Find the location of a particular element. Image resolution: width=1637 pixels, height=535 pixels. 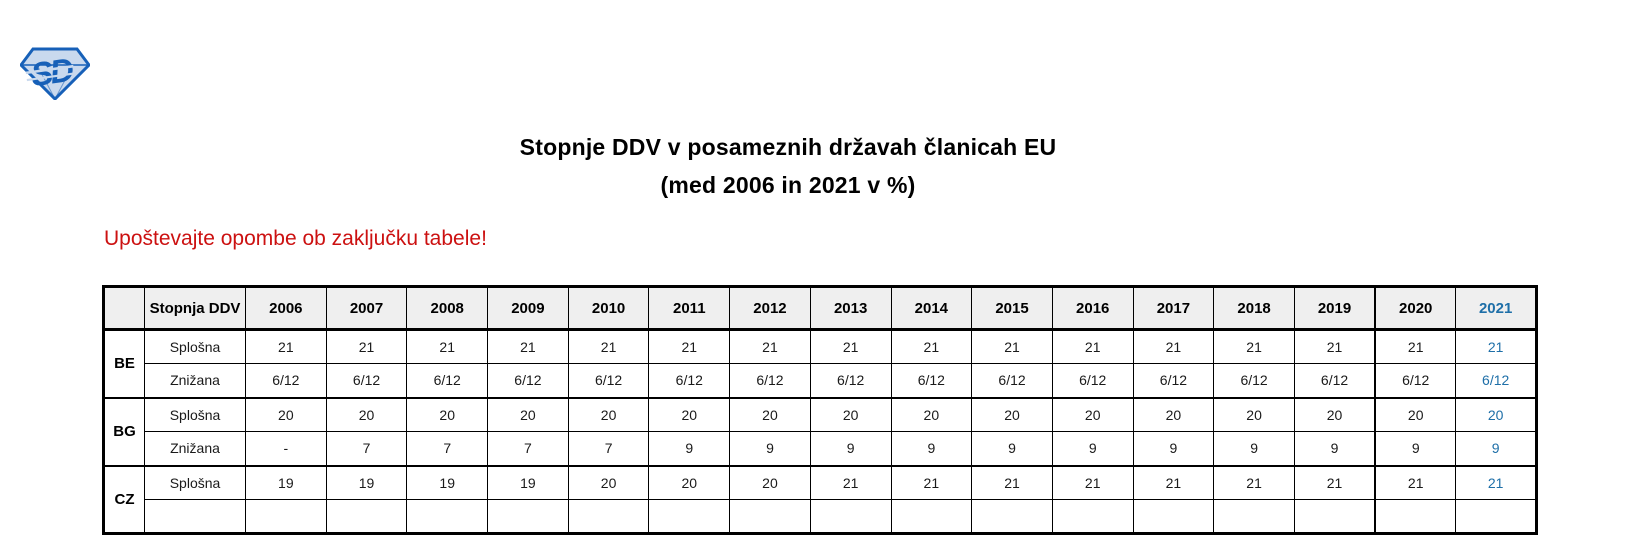

year-header-2015: 2015 is located at coordinates (1012, 308).